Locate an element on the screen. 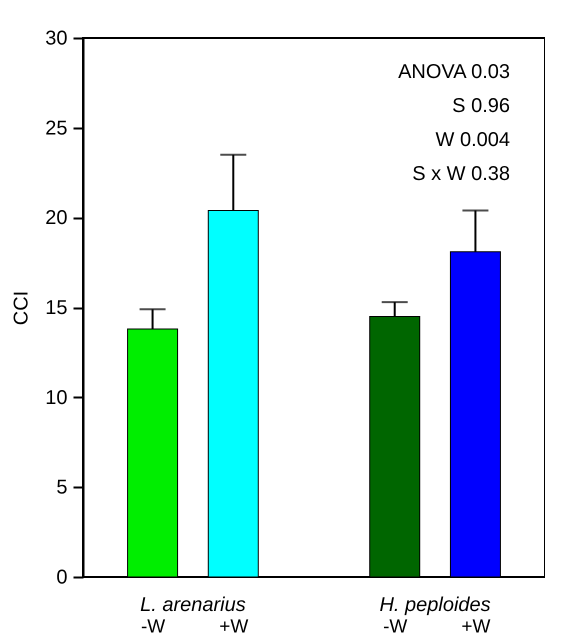 The image size is (568, 636). y-tick-label: 30 is located at coordinates (56, 39).